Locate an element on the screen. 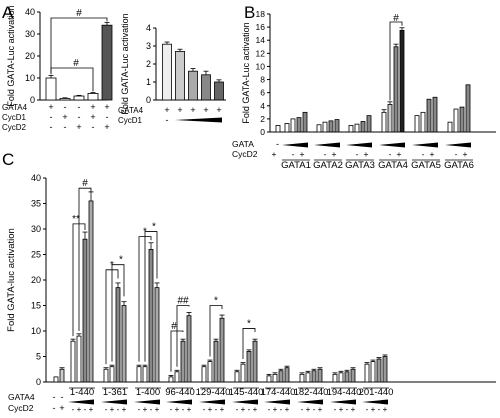 This screenshot has width=500, height=418. c-category-label: 1-440 is located at coordinates (82, 392).